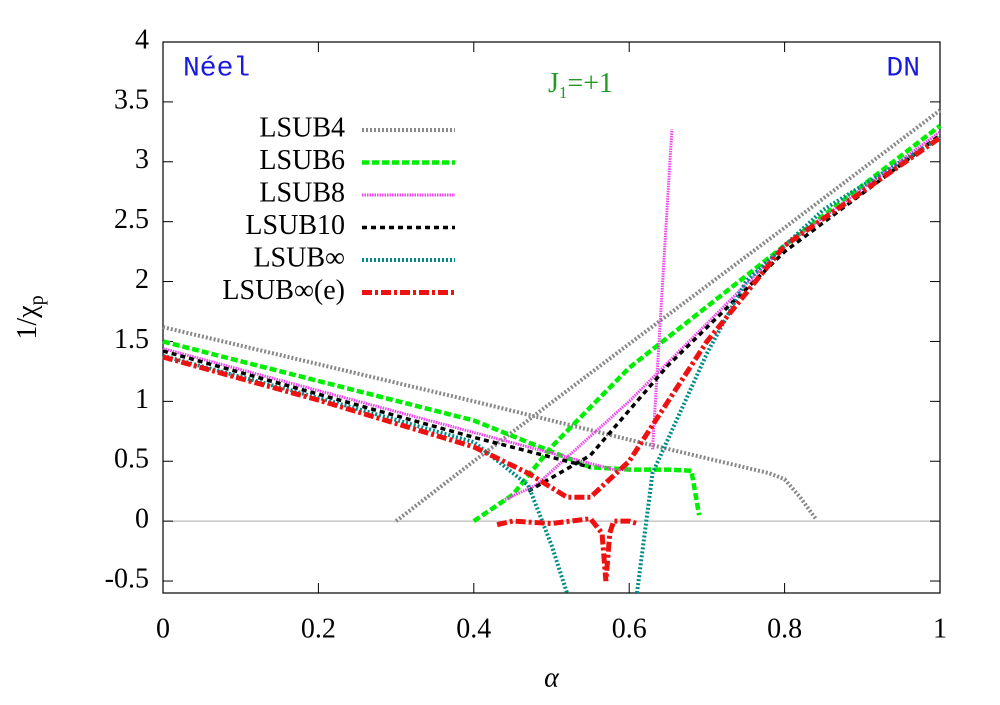  What do you see at coordinates (295, 225) in the screenshot?
I see `legend-label: LSUB10` at bounding box center [295, 225].